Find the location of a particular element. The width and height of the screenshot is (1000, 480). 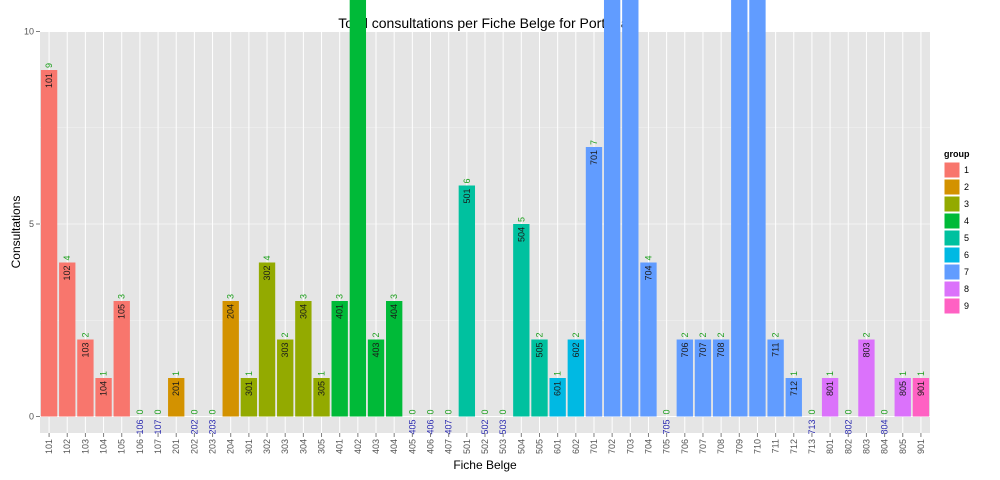

bar-category-label: 712 is located at coordinates (794, 388).